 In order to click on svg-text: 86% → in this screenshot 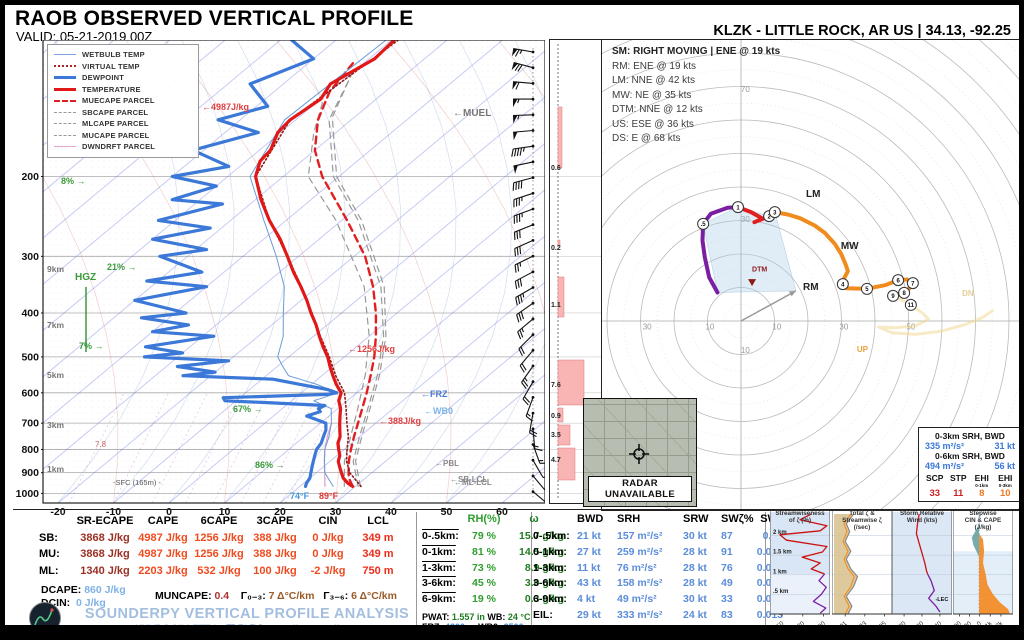, I will do `click(270, 465)`.